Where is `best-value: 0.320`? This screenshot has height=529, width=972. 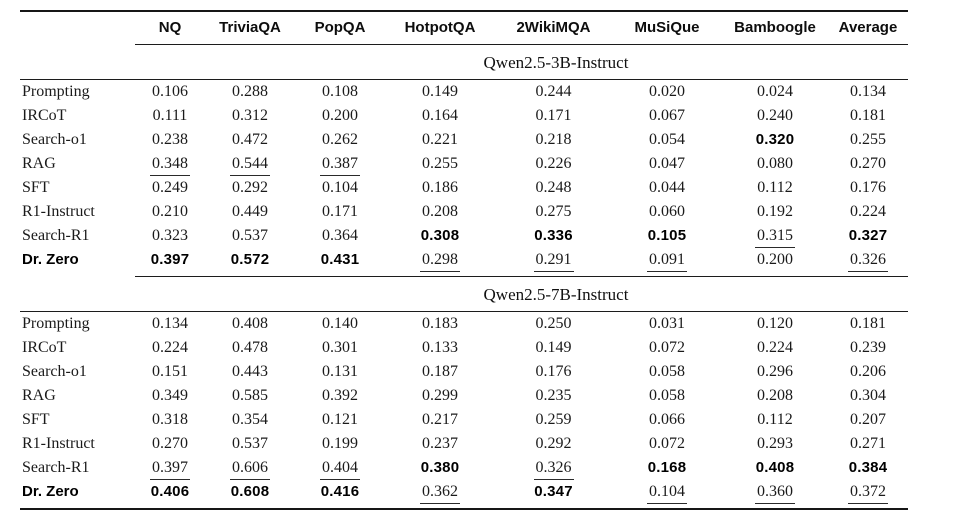
best-value: 0.320 is located at coordinates (775, 139).